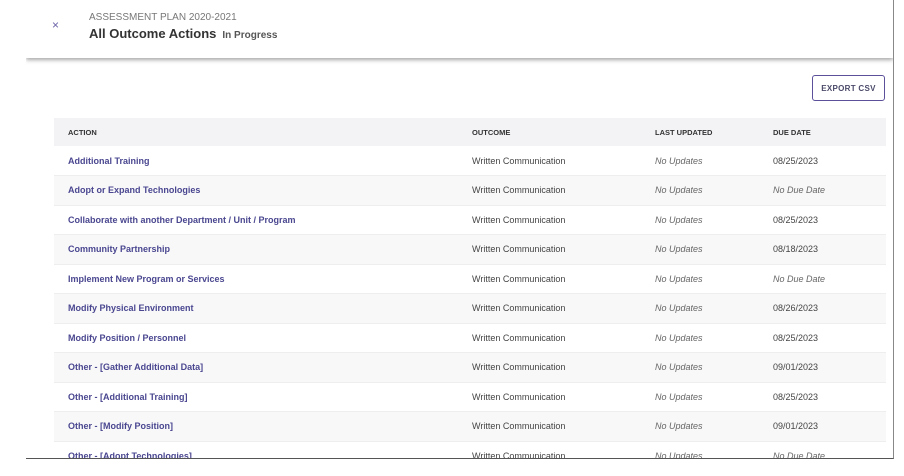  What do you see at coordinates (848, 88) in the screenshot?
I see `export-csv-button: EXPORT CSV` at bounding box center [848, 88].